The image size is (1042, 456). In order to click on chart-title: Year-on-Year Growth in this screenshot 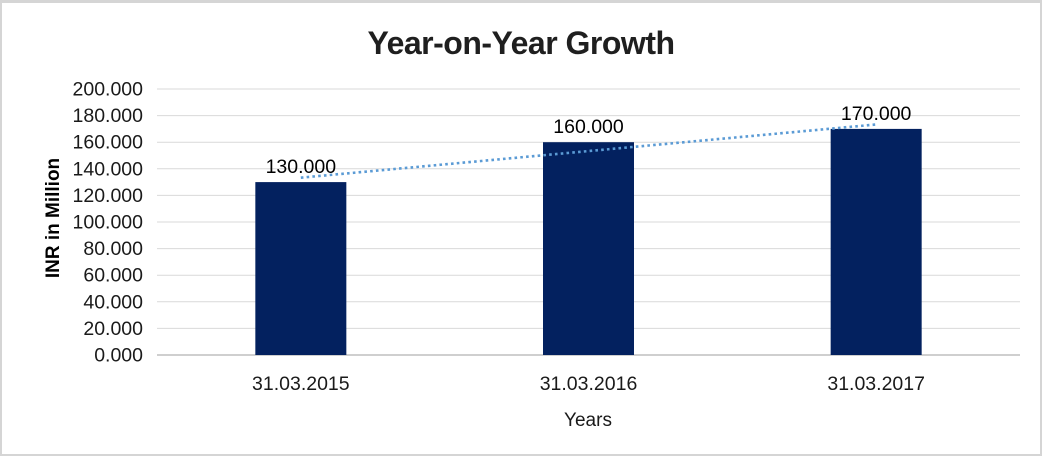, I will do `click(521, 43)`.